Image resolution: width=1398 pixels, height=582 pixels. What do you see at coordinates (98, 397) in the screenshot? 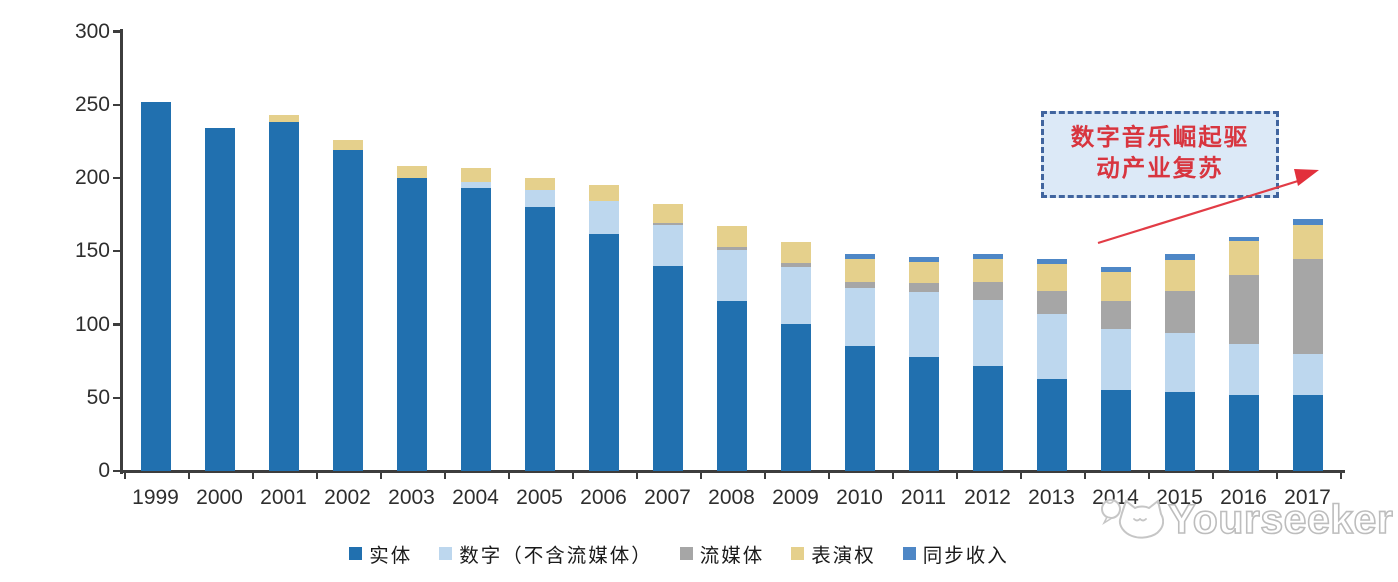
I see `y-axis-tick-label-50: 50` at bounding box center [98, 397].